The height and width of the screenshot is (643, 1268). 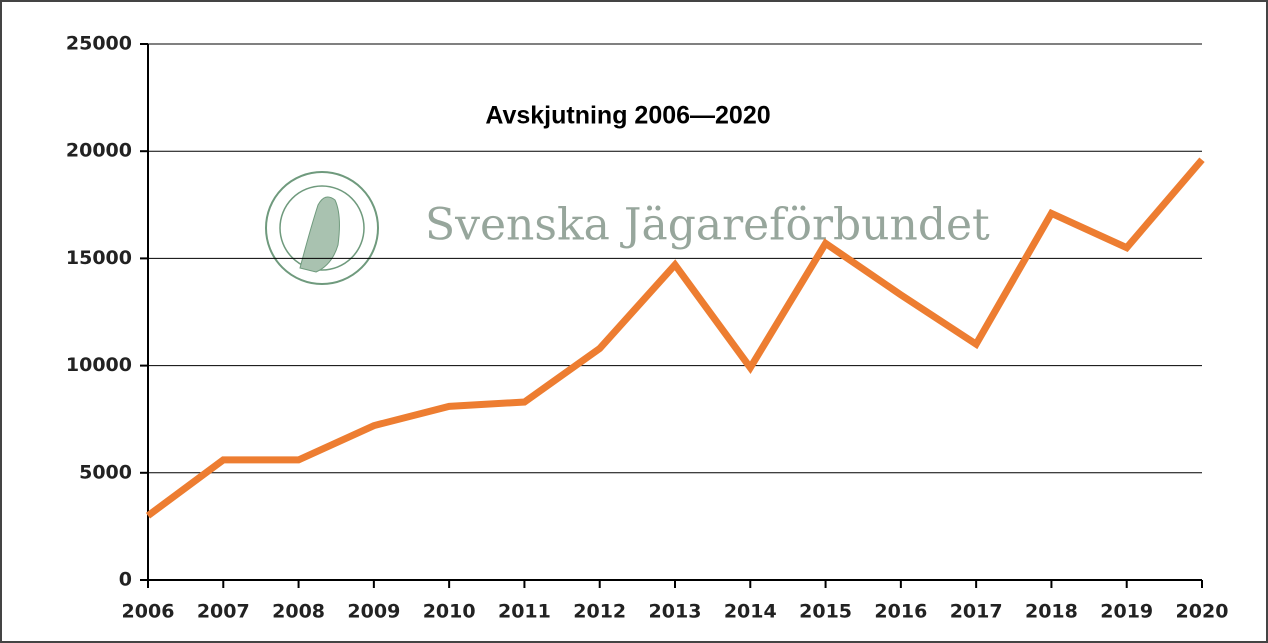 I want to click on logo, so click(x=322, y=228).